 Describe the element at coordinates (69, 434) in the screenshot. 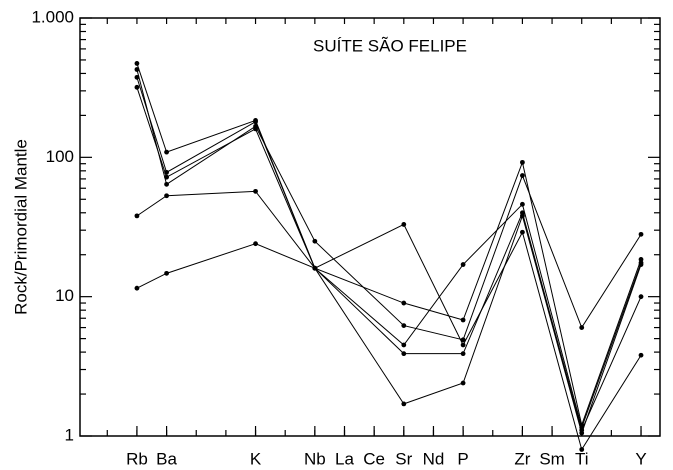

I see `y-tick-label: 1` at that location.